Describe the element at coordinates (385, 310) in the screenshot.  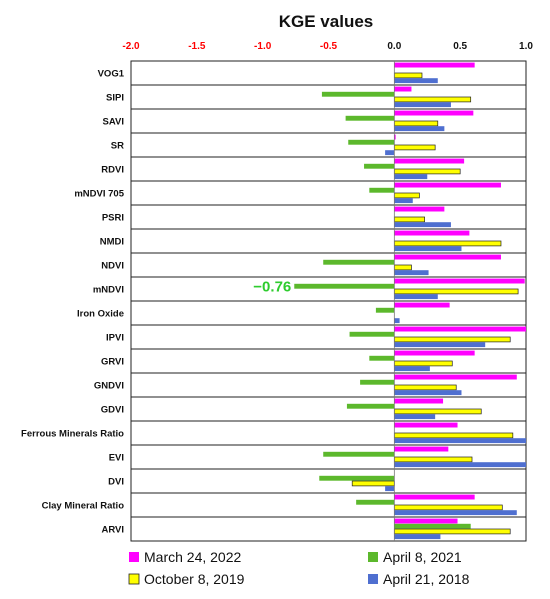
I see `bar-april-8-2021-iron-oxide` at that location.